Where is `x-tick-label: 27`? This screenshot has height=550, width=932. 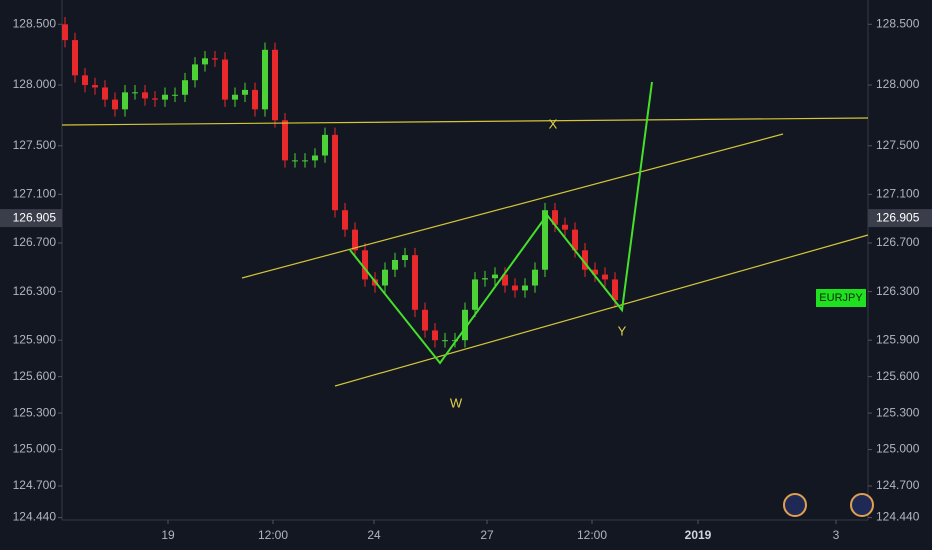
x-tick-label: 27 is located at coordinates (487, 535).